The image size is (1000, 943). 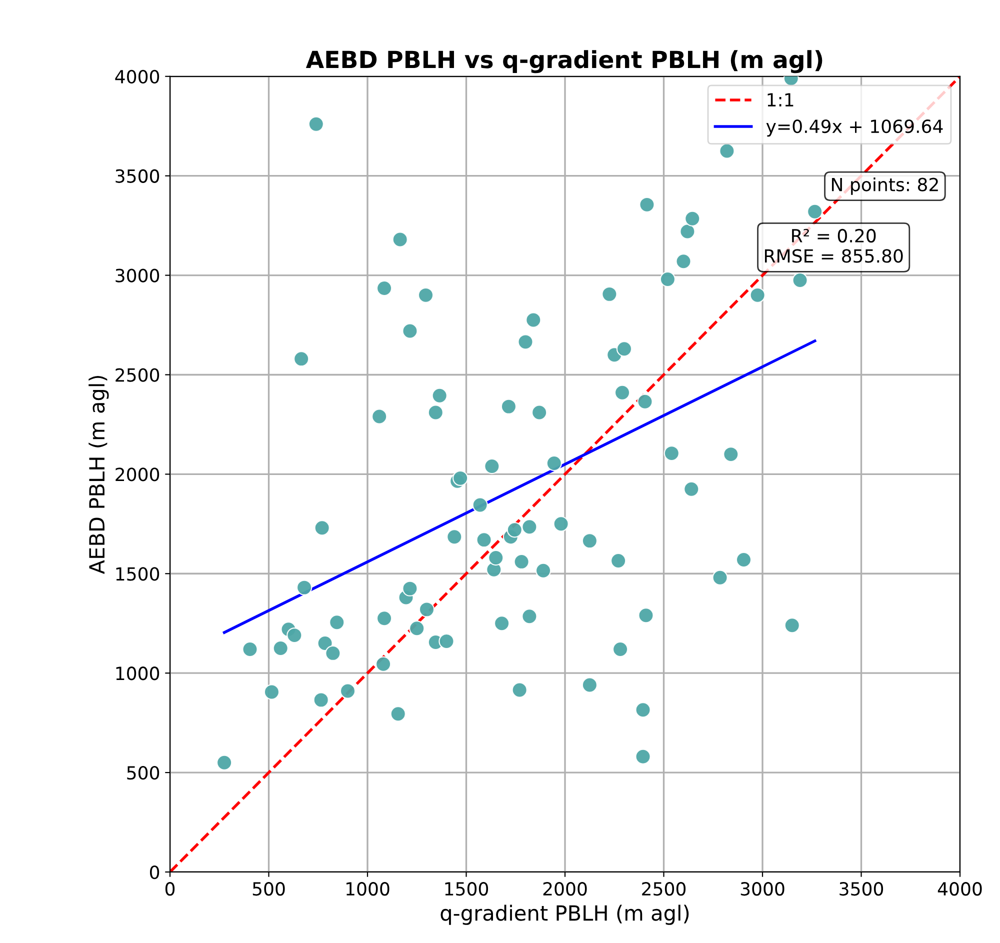 What do you see at coordinates (268, 889) in the screenshot?
I see `x-tick-label: 500` at bounding box center [268, 889].